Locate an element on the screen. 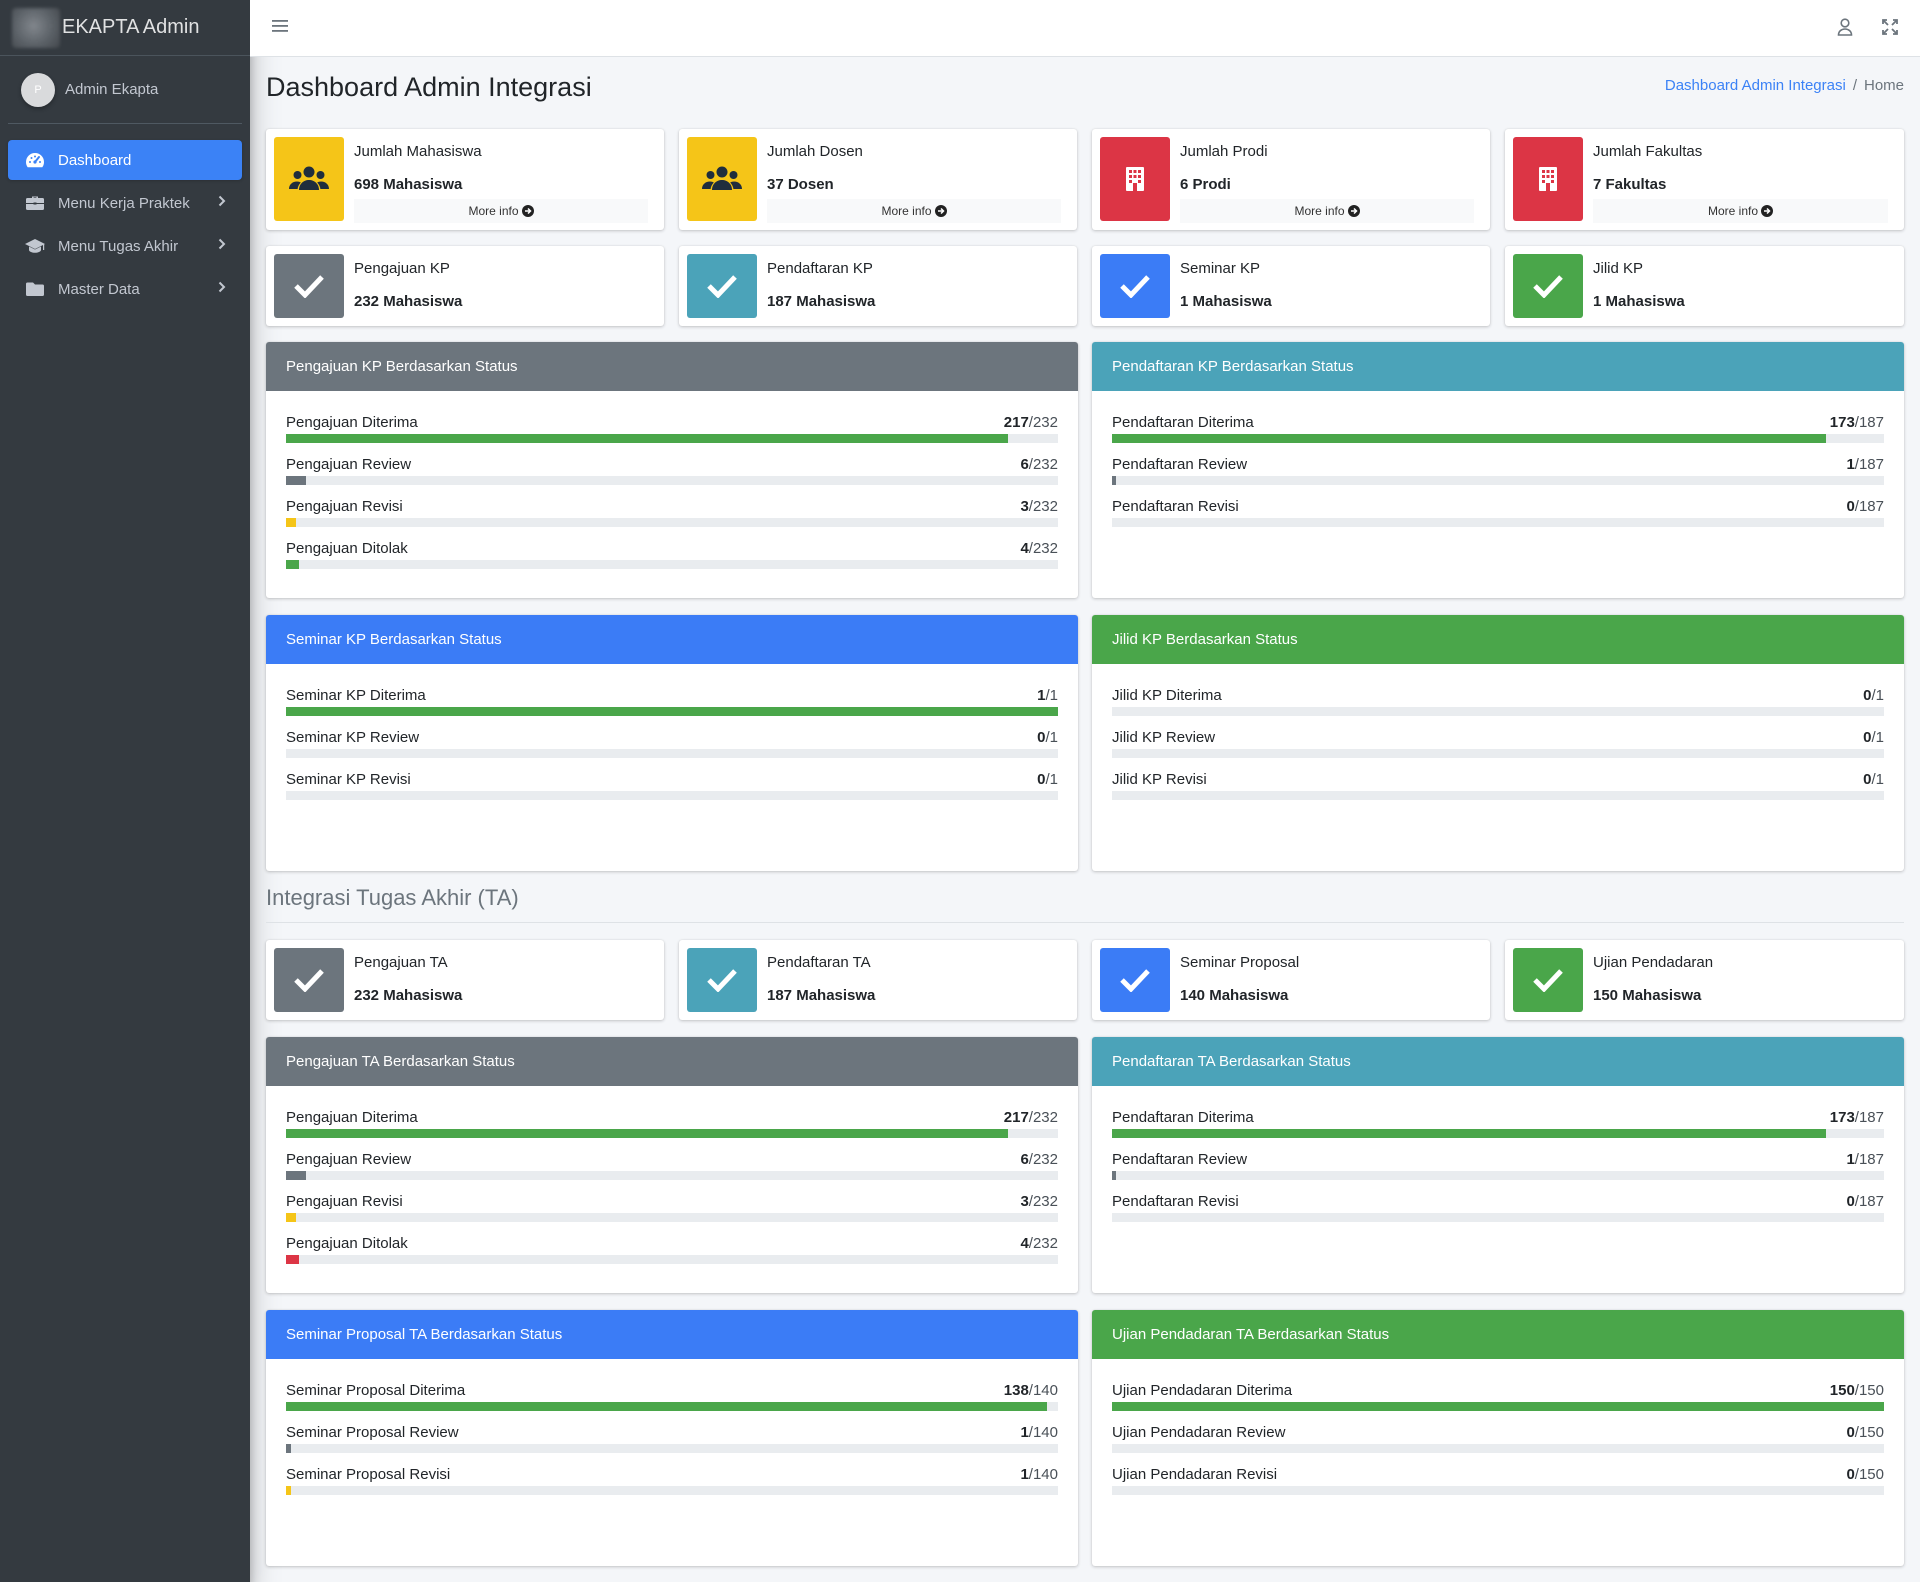 The height and width of the screenshot is (1582, 1920). progress-label: Ujian Pendadaran Diterima is located at coordinates (1202, 1390).